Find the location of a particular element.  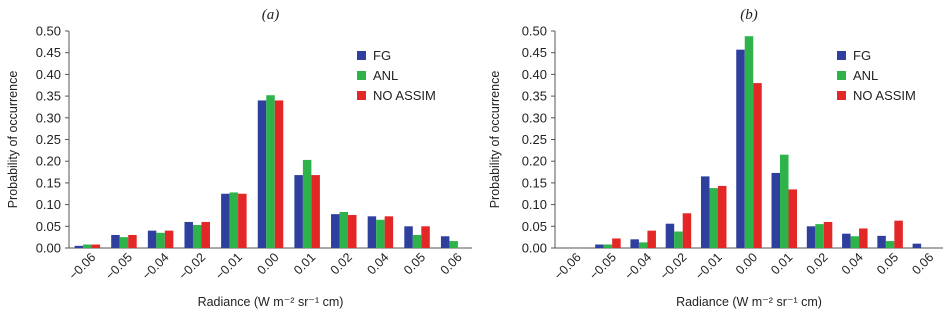

x-tick-label: −0.06 is located at coordinates (567, 266).